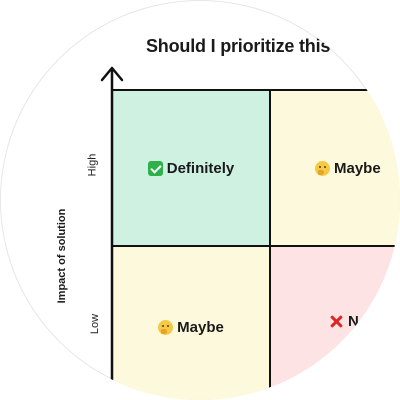  I want to click on y-tick-low: Low, so click(95, 324).